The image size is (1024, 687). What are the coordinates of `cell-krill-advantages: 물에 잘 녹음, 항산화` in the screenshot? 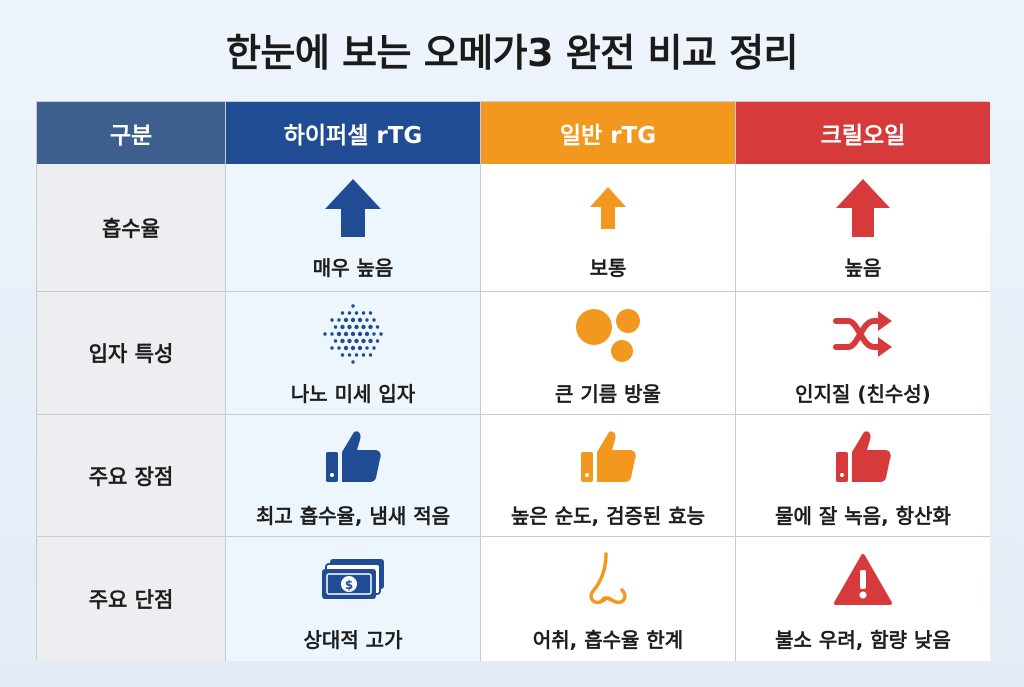 It's located at (863, 476).